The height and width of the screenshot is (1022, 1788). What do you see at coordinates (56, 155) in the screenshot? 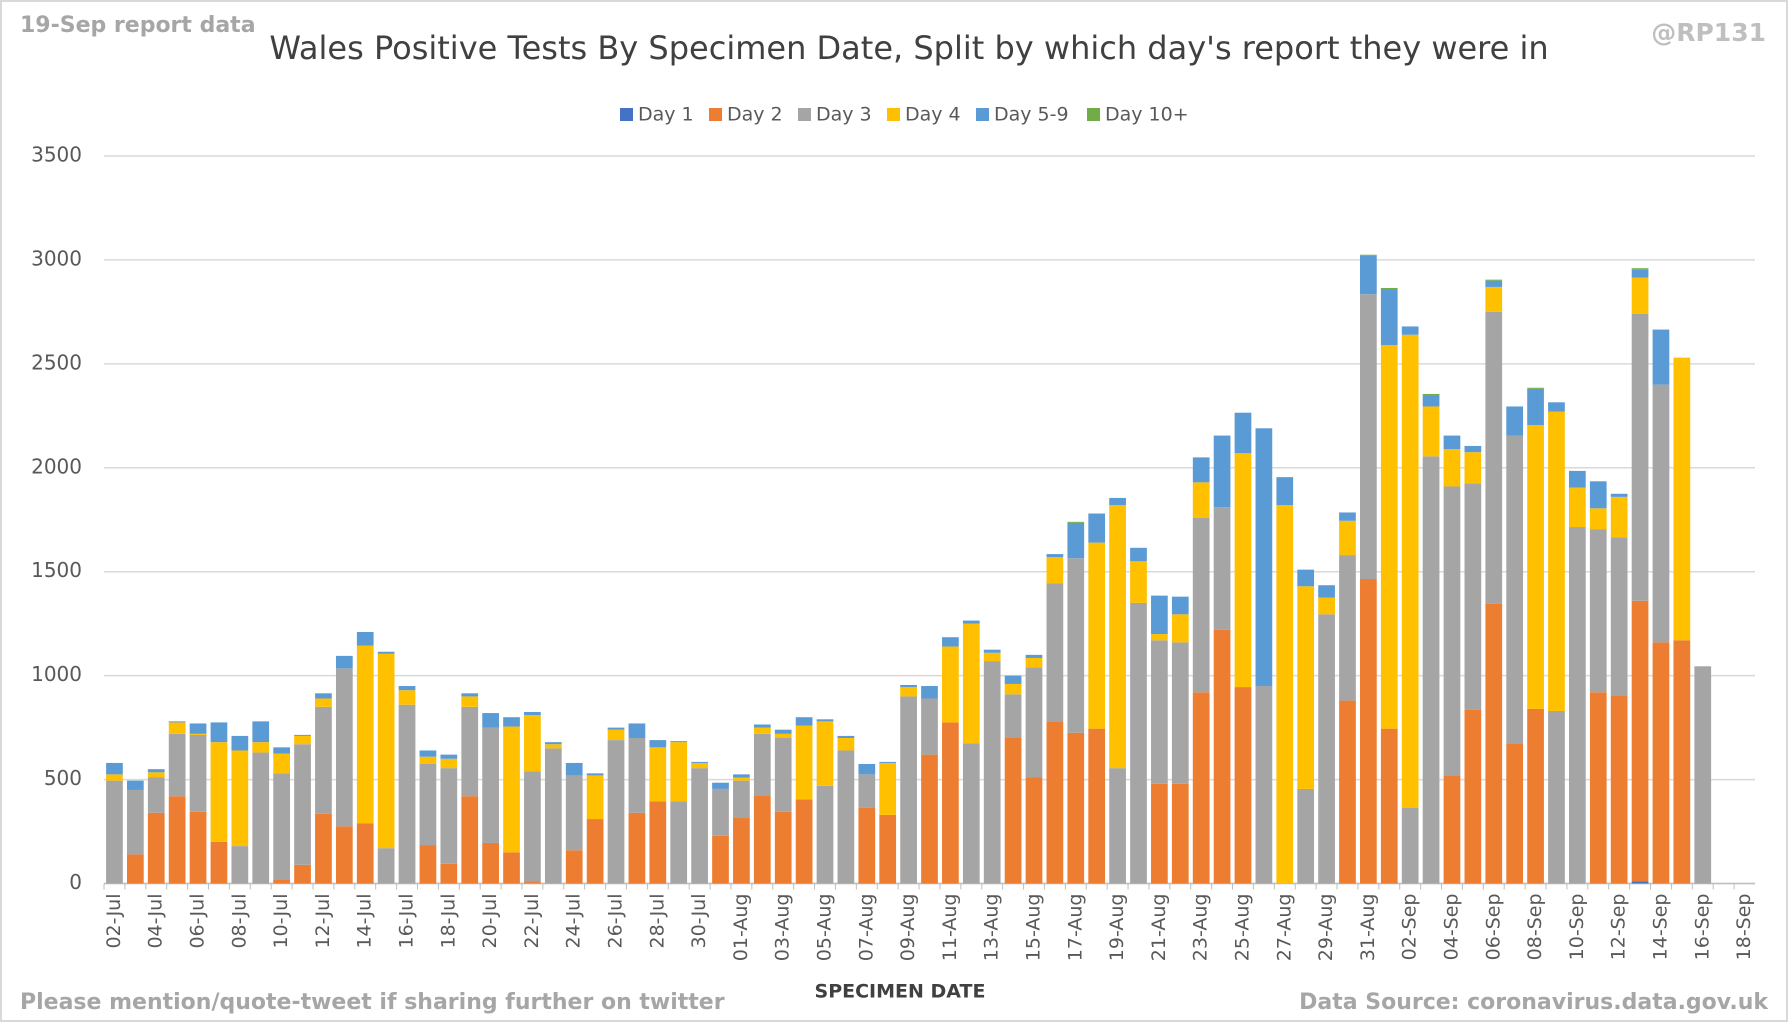
I see `y-tick-label: 3500` at bounding box center [56, 155].